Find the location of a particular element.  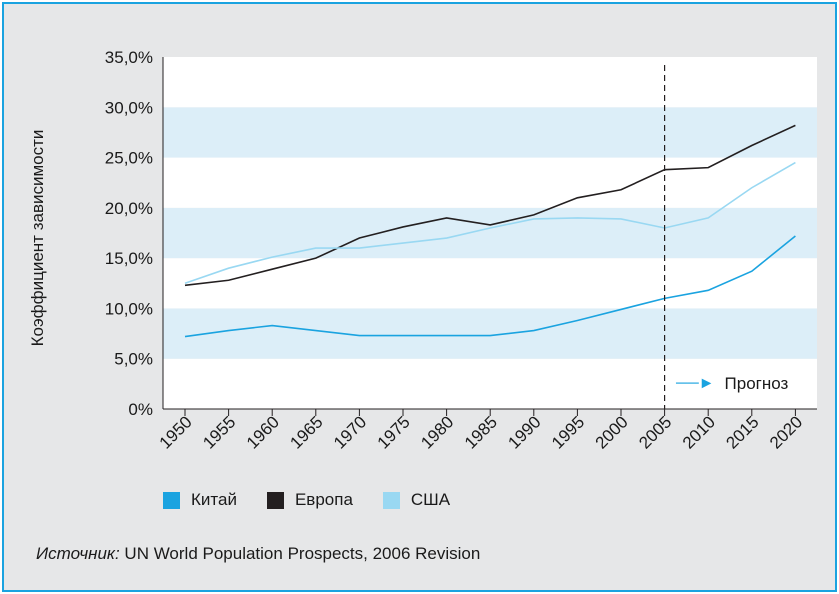

x-tick-label: 1950 is located at coordinates (176, 432).